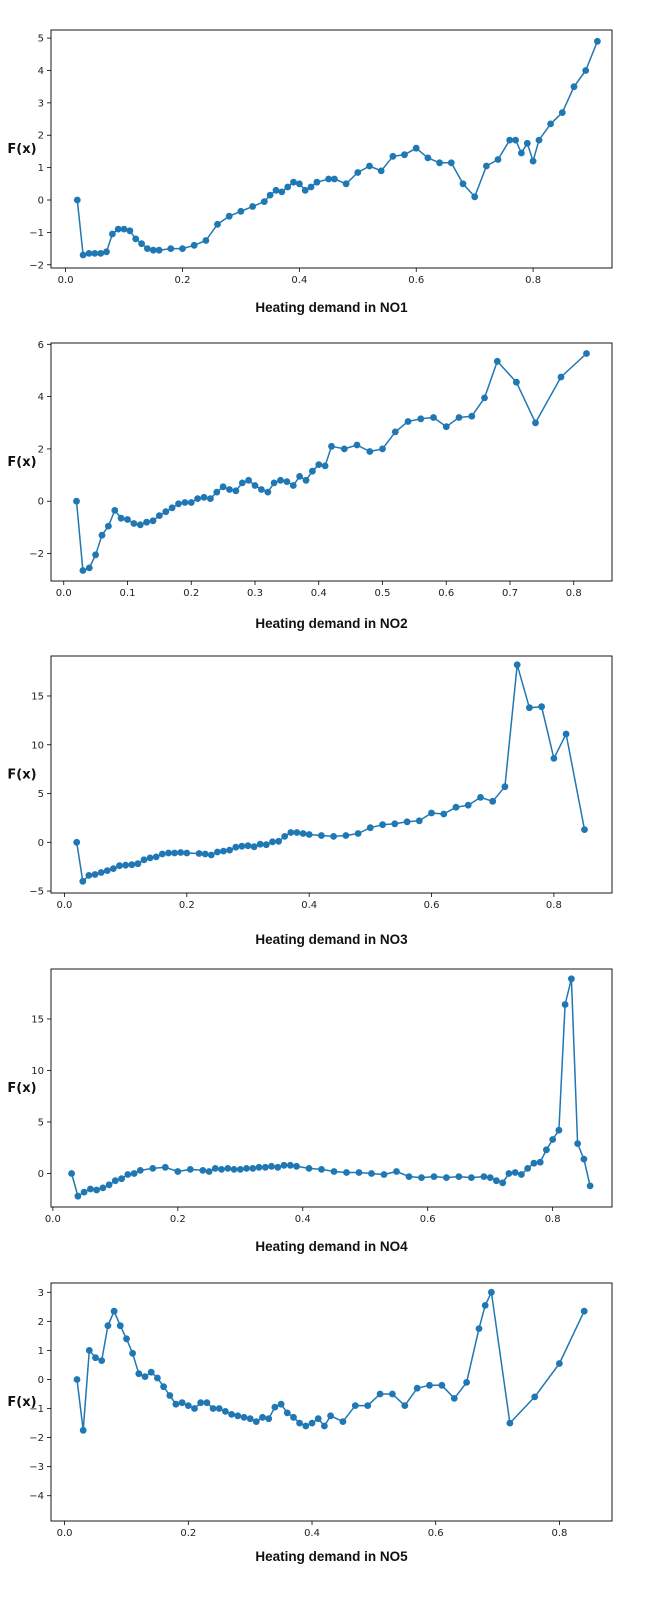 The height and width of the screenshot is (1619, 648). Describe the element at coordinates (299, 280) in the screenshot. I see `x-tick-label: 0.4` at that location.